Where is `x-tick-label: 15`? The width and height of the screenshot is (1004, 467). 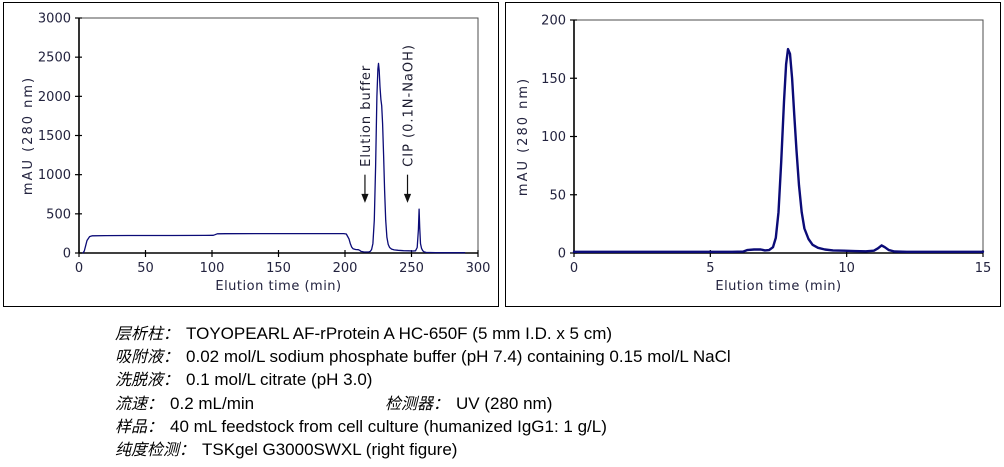 x-tick-label: 15 is located at coordinates (983, 268).